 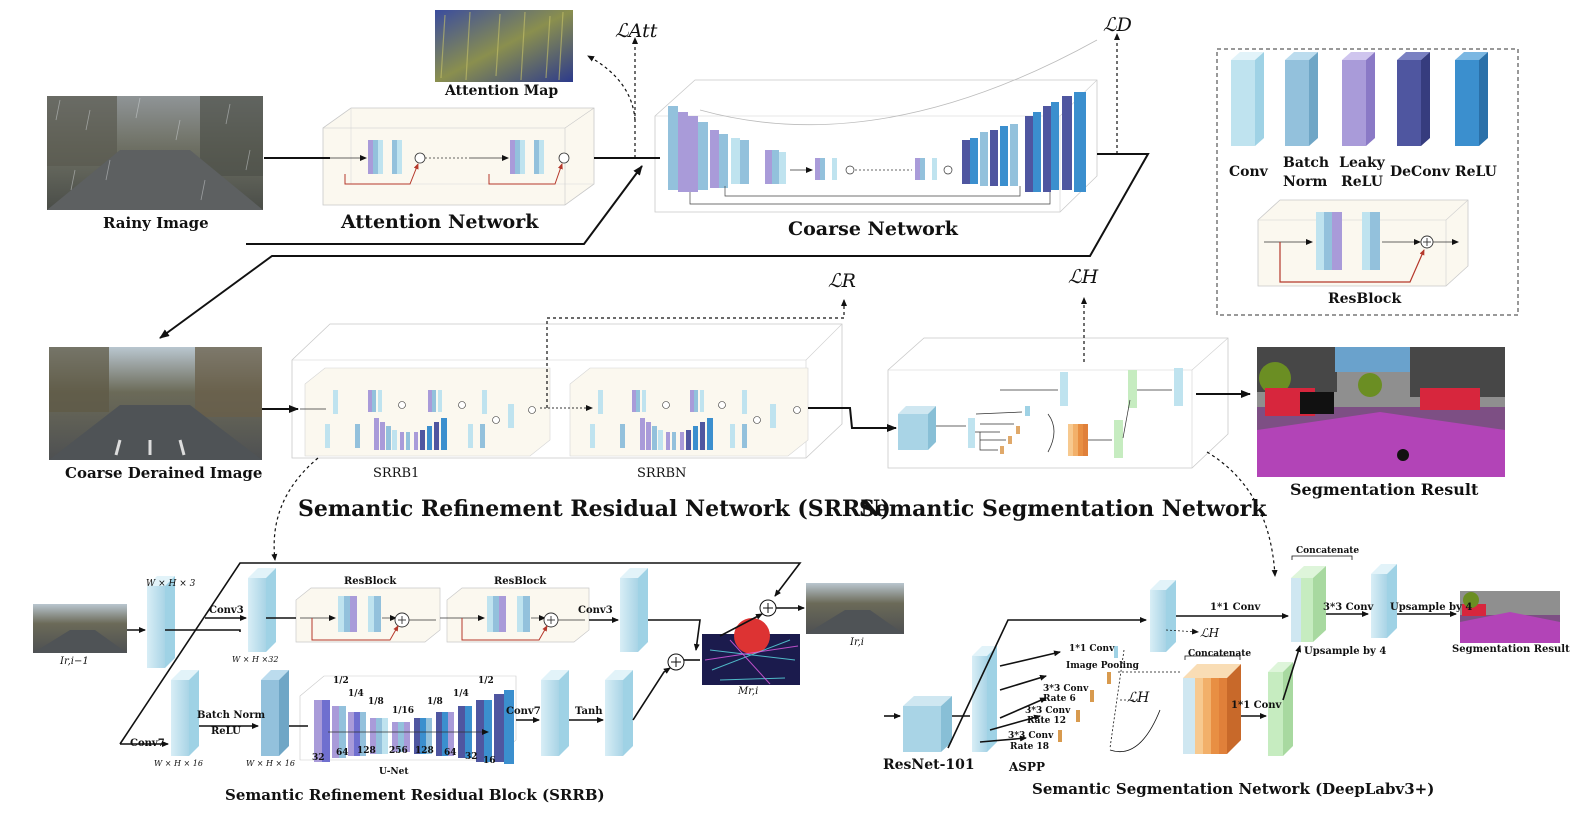 I want to click on legend-batchnorm-block, so click(x=1297, y=103).